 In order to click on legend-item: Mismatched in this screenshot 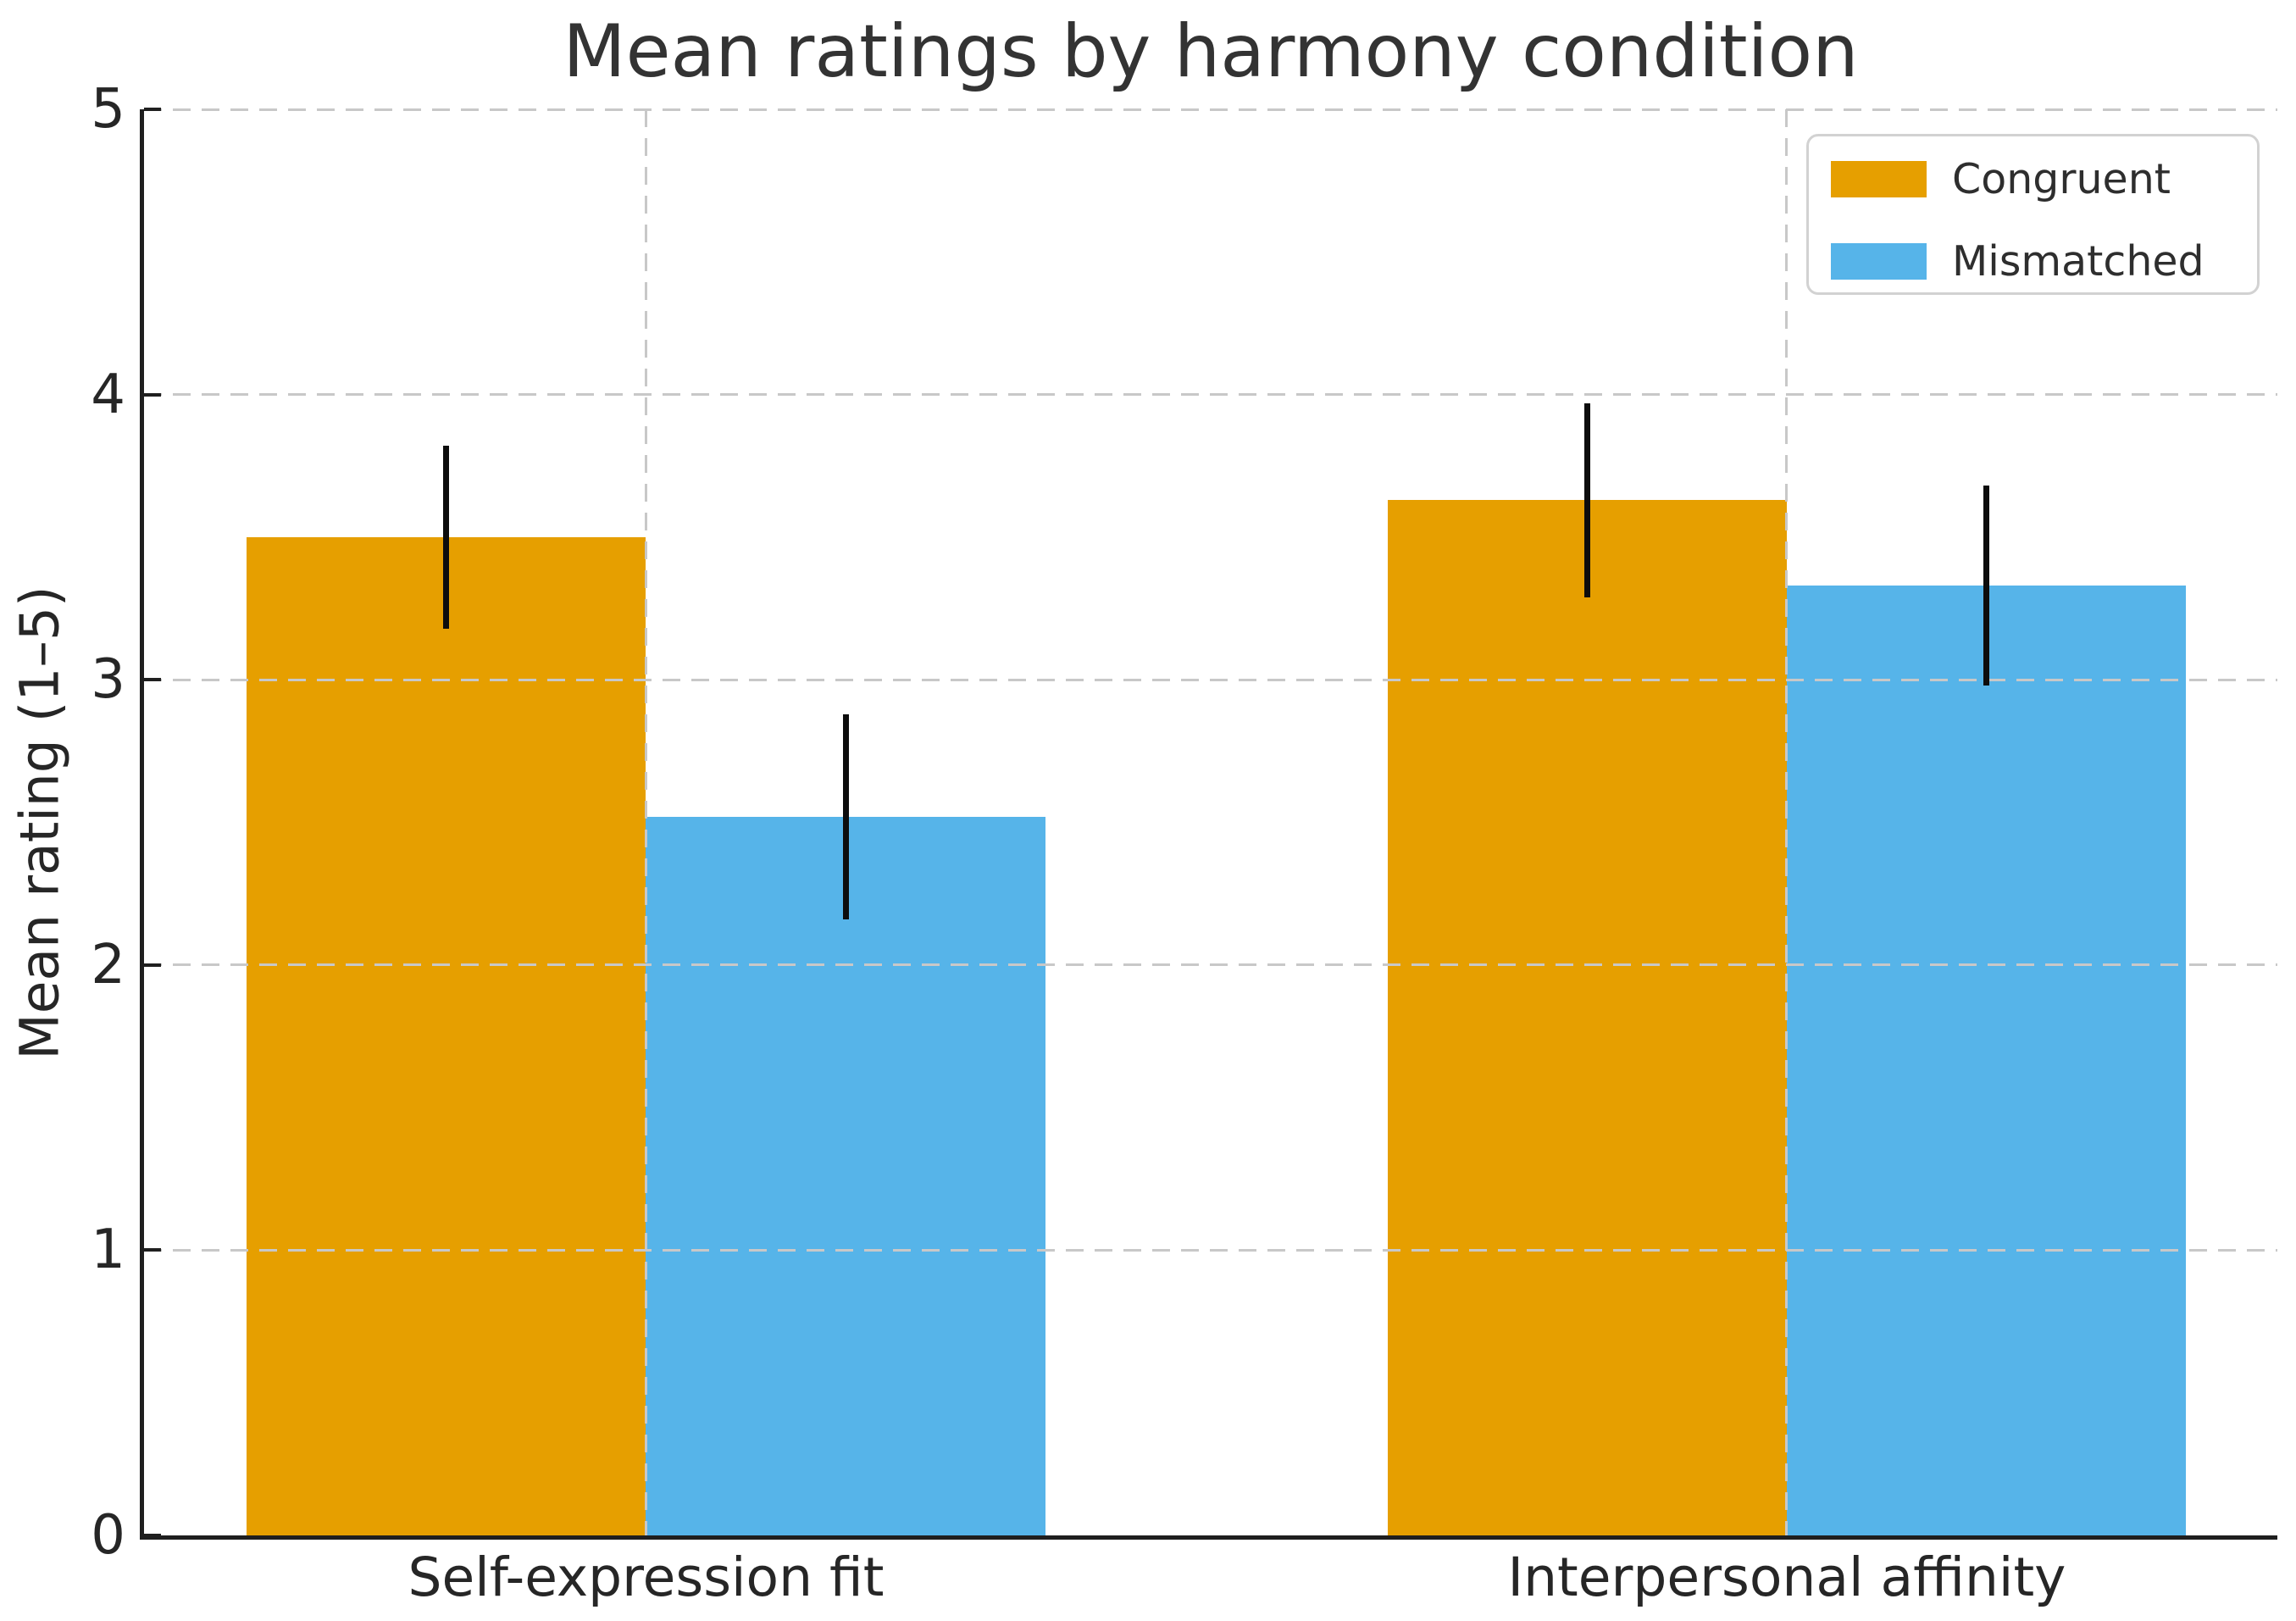, I will do `click(2033, 261)`.